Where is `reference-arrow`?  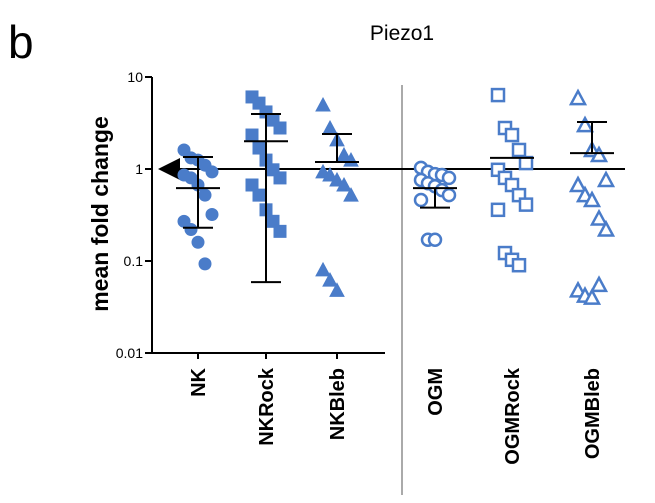 reference-arrow is located at coordinates (169, 169).